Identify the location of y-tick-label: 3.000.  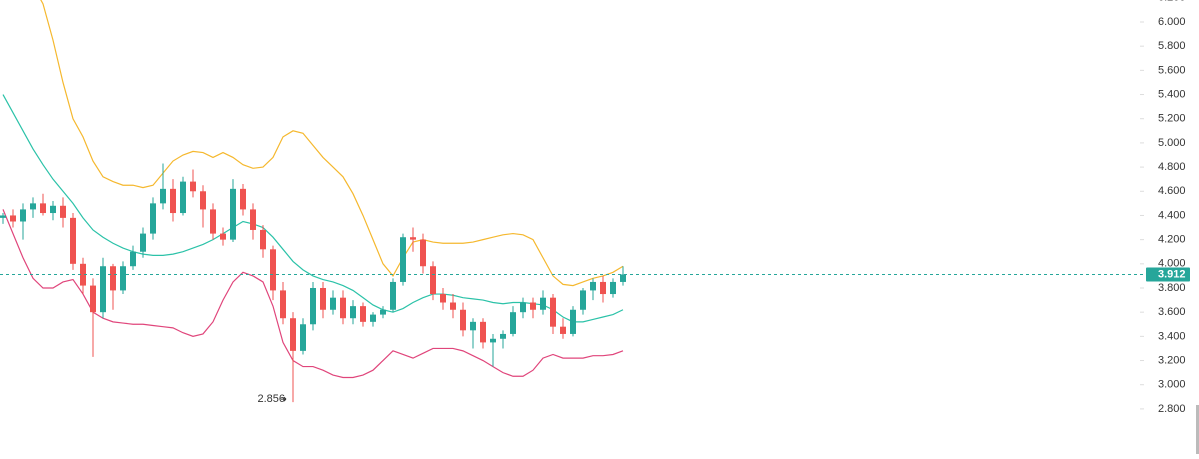
(1172, 385).